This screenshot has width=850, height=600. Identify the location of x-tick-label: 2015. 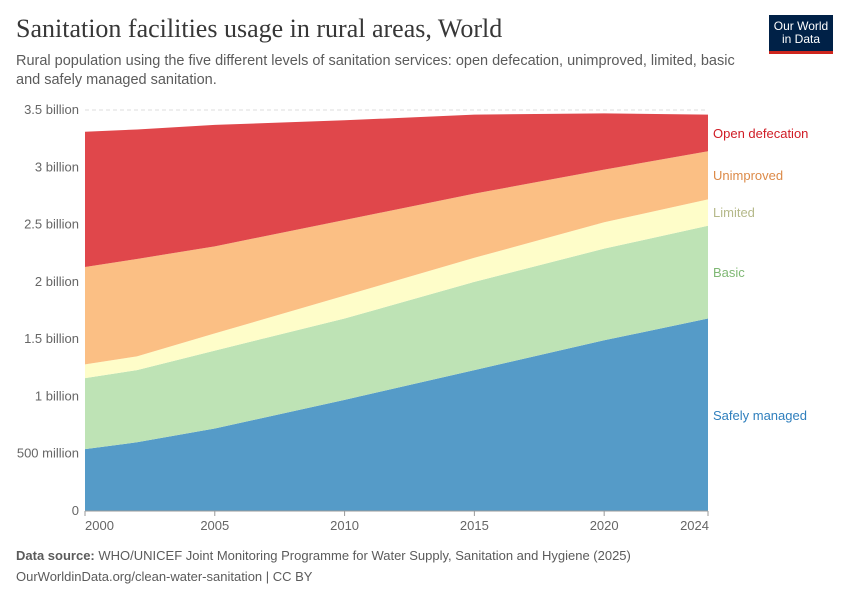
(474, 525).